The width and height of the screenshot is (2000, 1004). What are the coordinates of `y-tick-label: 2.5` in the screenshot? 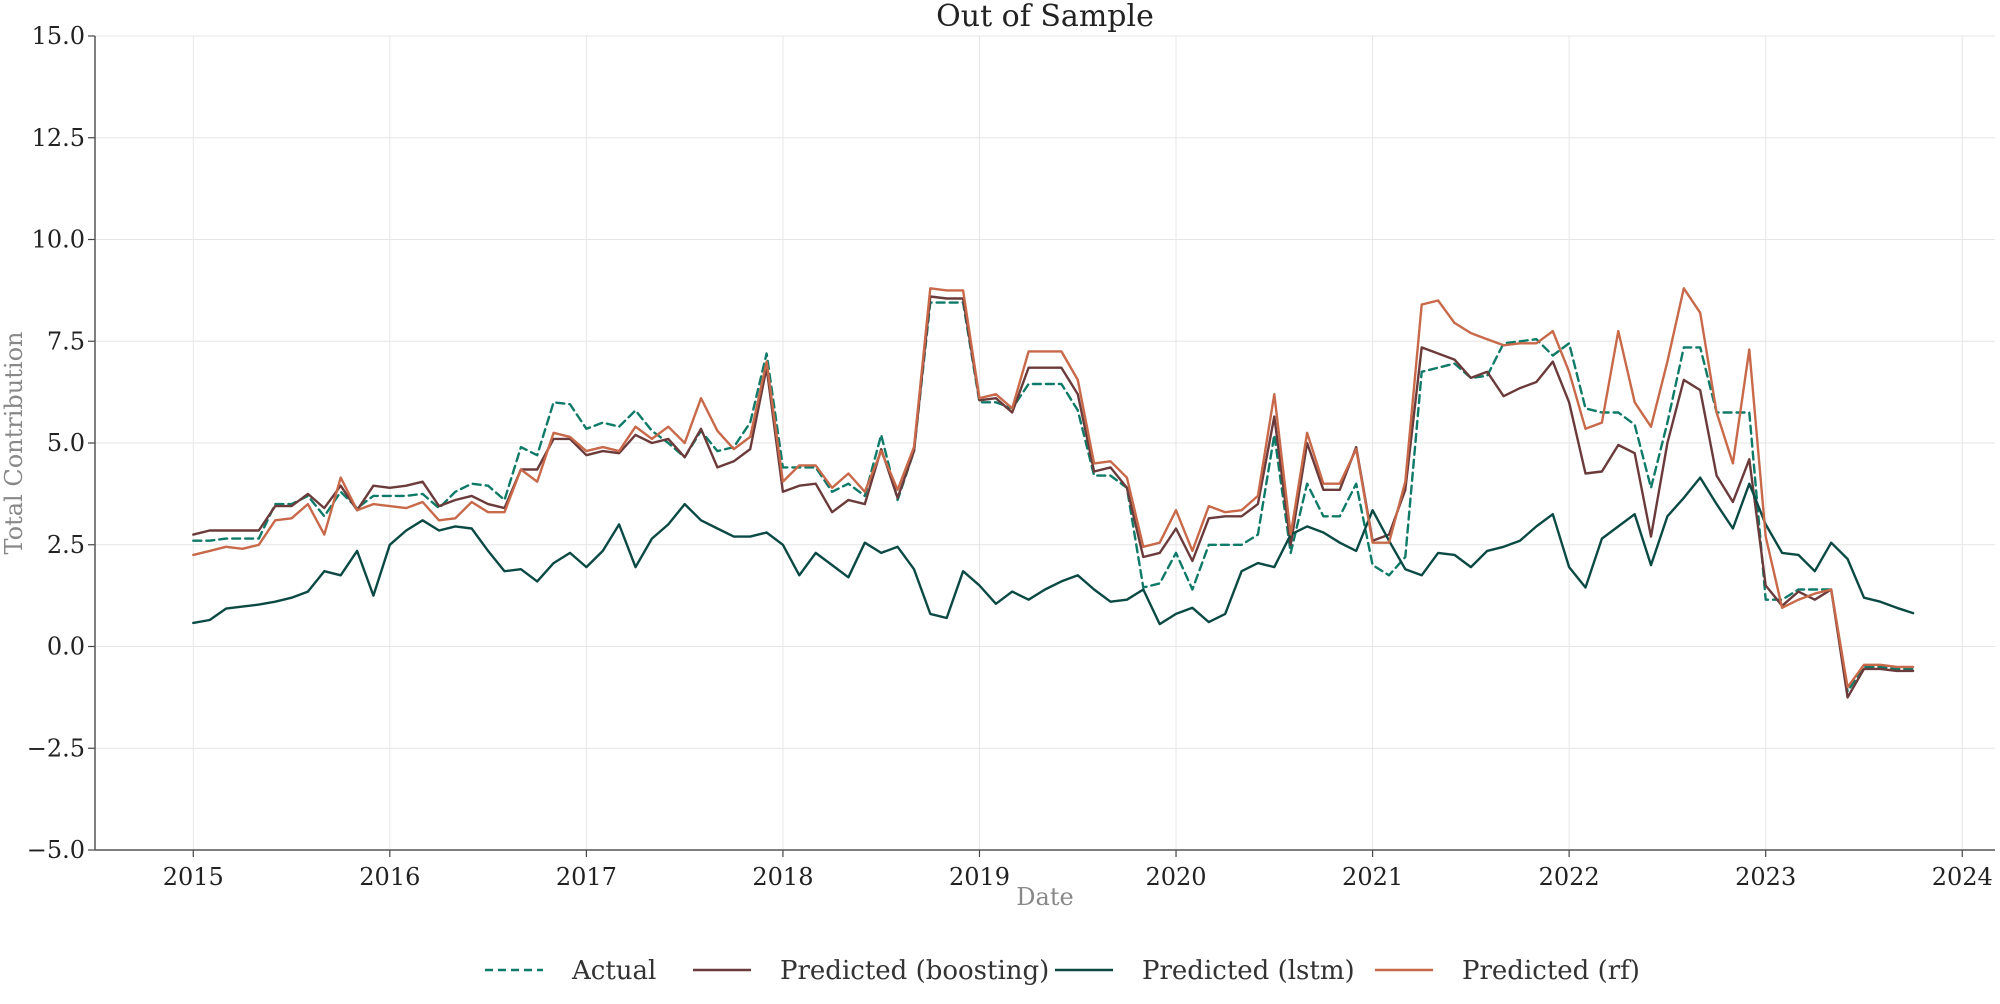 It's located at (66, 545).